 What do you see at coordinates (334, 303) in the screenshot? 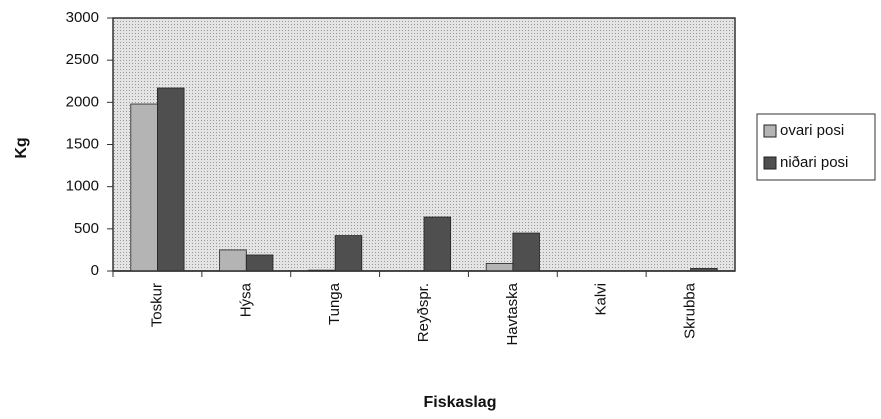
I see `x-tick-label: Tunga` at bounding box center [334, 303].